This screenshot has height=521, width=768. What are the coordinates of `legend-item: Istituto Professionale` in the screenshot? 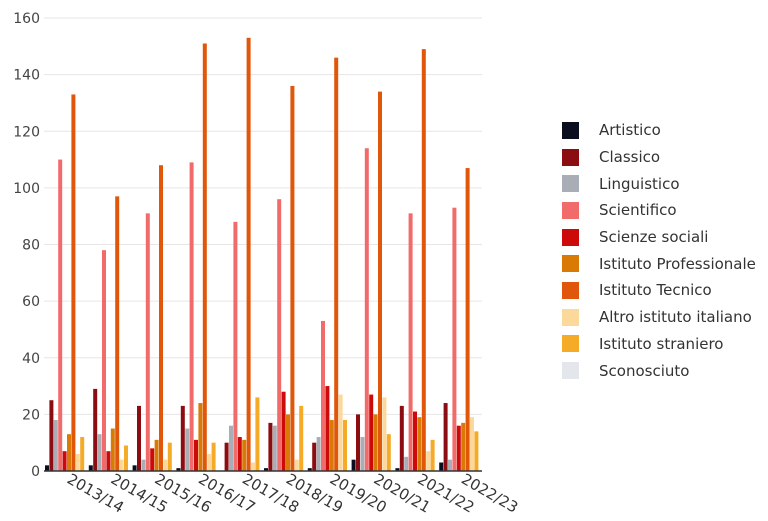 It's located at (659, 263).